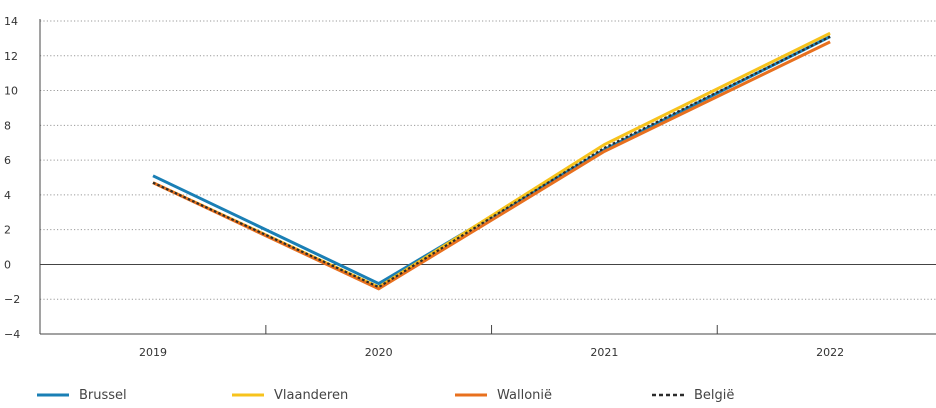 This screenshot has height=408, width=936. What do you see at coordinates (524, 395) in the screenshot?
I see `legend-label: Wallonië` at bounding box center [524, 395].